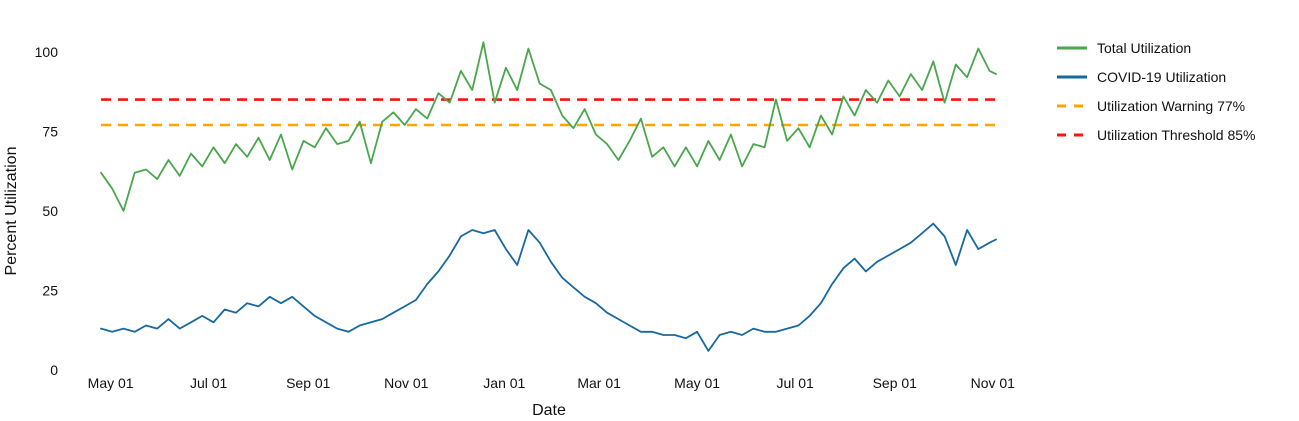  What do you see at coordinates (47, 52) in the screenshot?
I see `y-tick-label: 100` at bounding box center [47, 52].